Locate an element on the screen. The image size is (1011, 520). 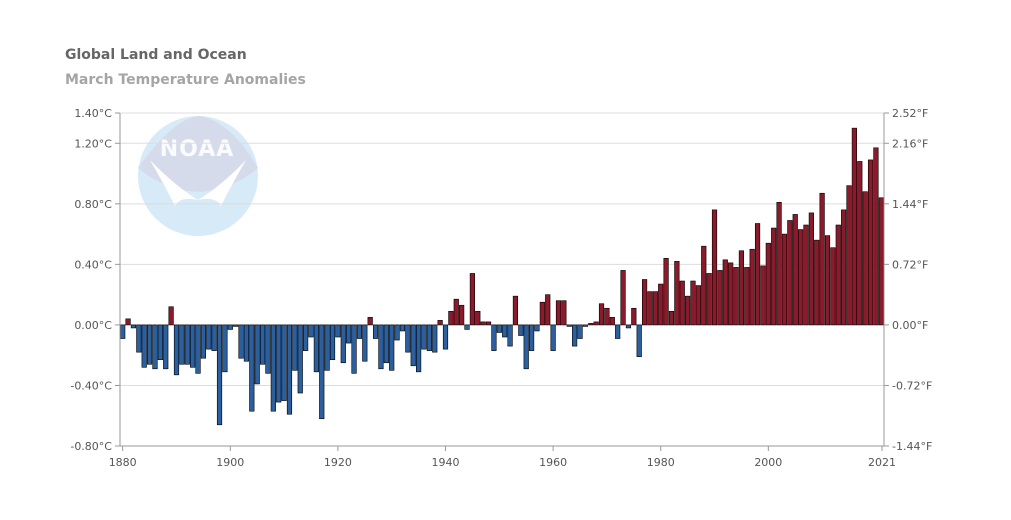
bar-1977 is located at coordinates (644, 302).